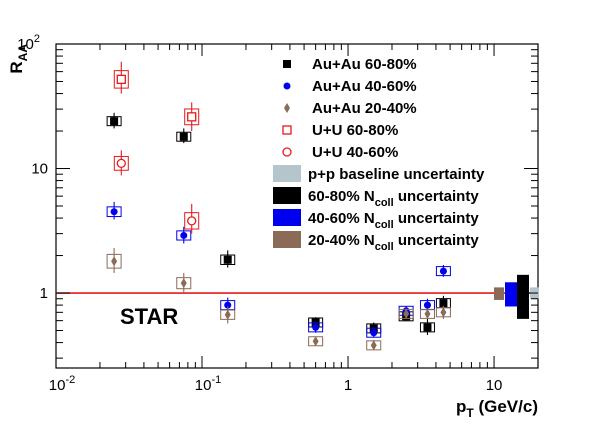  Describe the element at coordinates (62, 384) in the screenshot. I see `x-tick-label: 10⁻²` at that location.